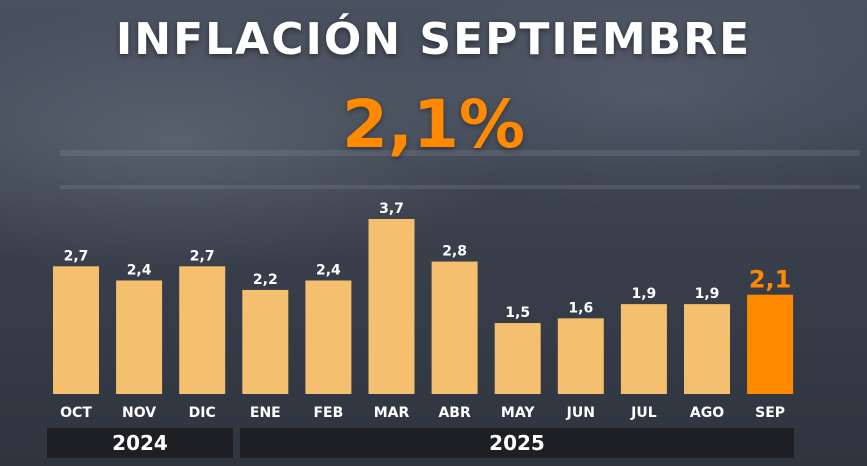 This screenshot has width=867, height=466. I want to click on year-group-2024: 2024, so click(140, 443).